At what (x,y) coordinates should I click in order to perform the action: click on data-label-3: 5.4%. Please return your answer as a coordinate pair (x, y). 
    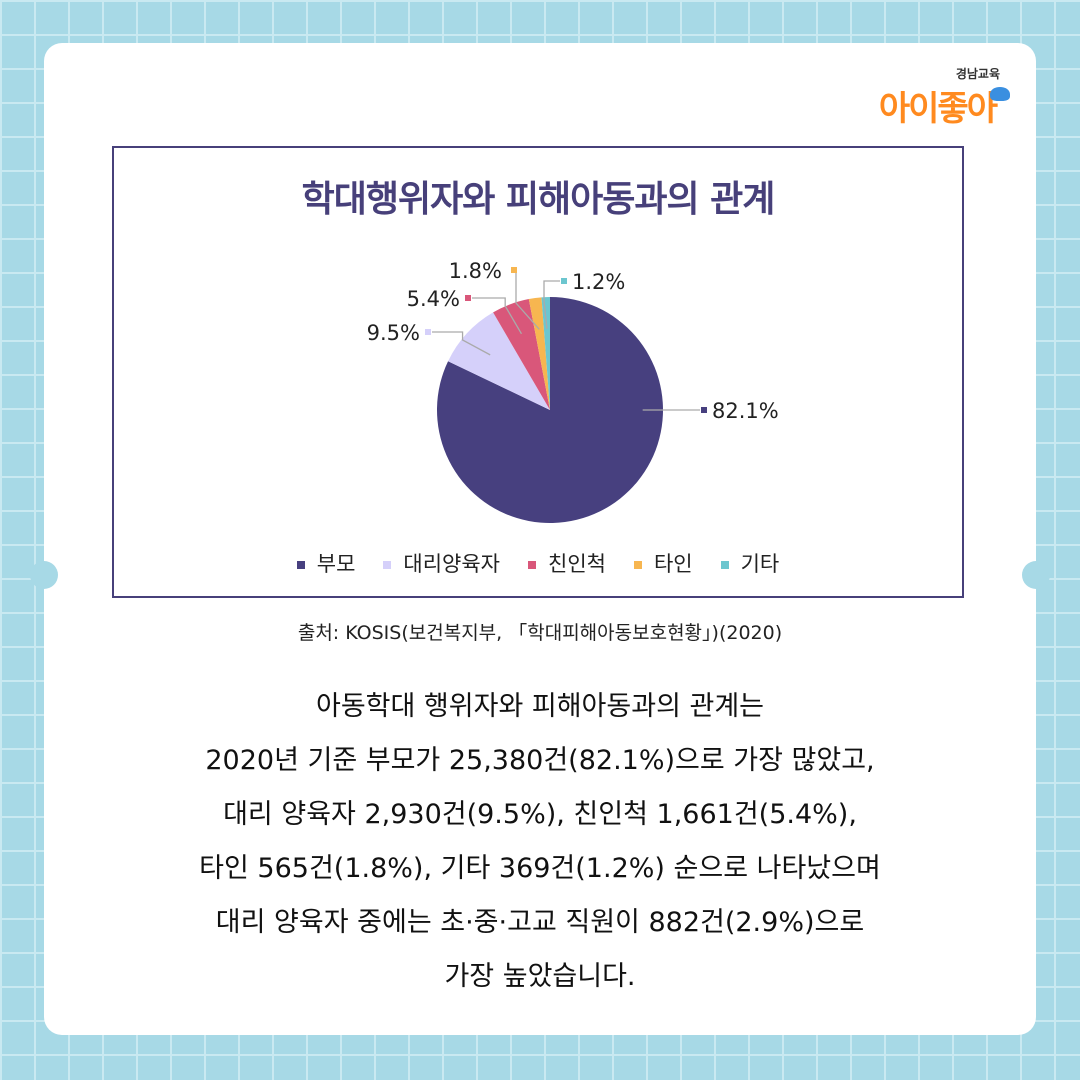
    Looking at the image, I should click on (433, 299).